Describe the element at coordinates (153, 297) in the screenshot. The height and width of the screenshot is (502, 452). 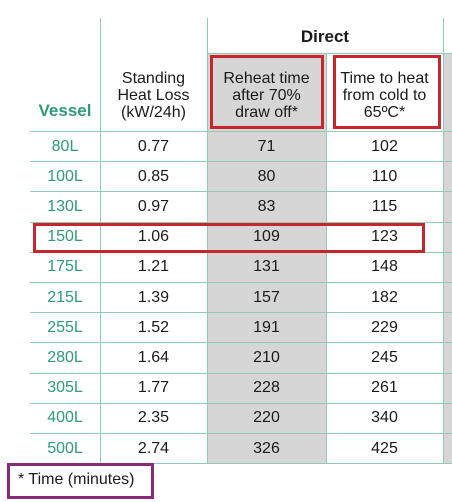
I see `cell-standing-heat-loss: 1.39` at that location.